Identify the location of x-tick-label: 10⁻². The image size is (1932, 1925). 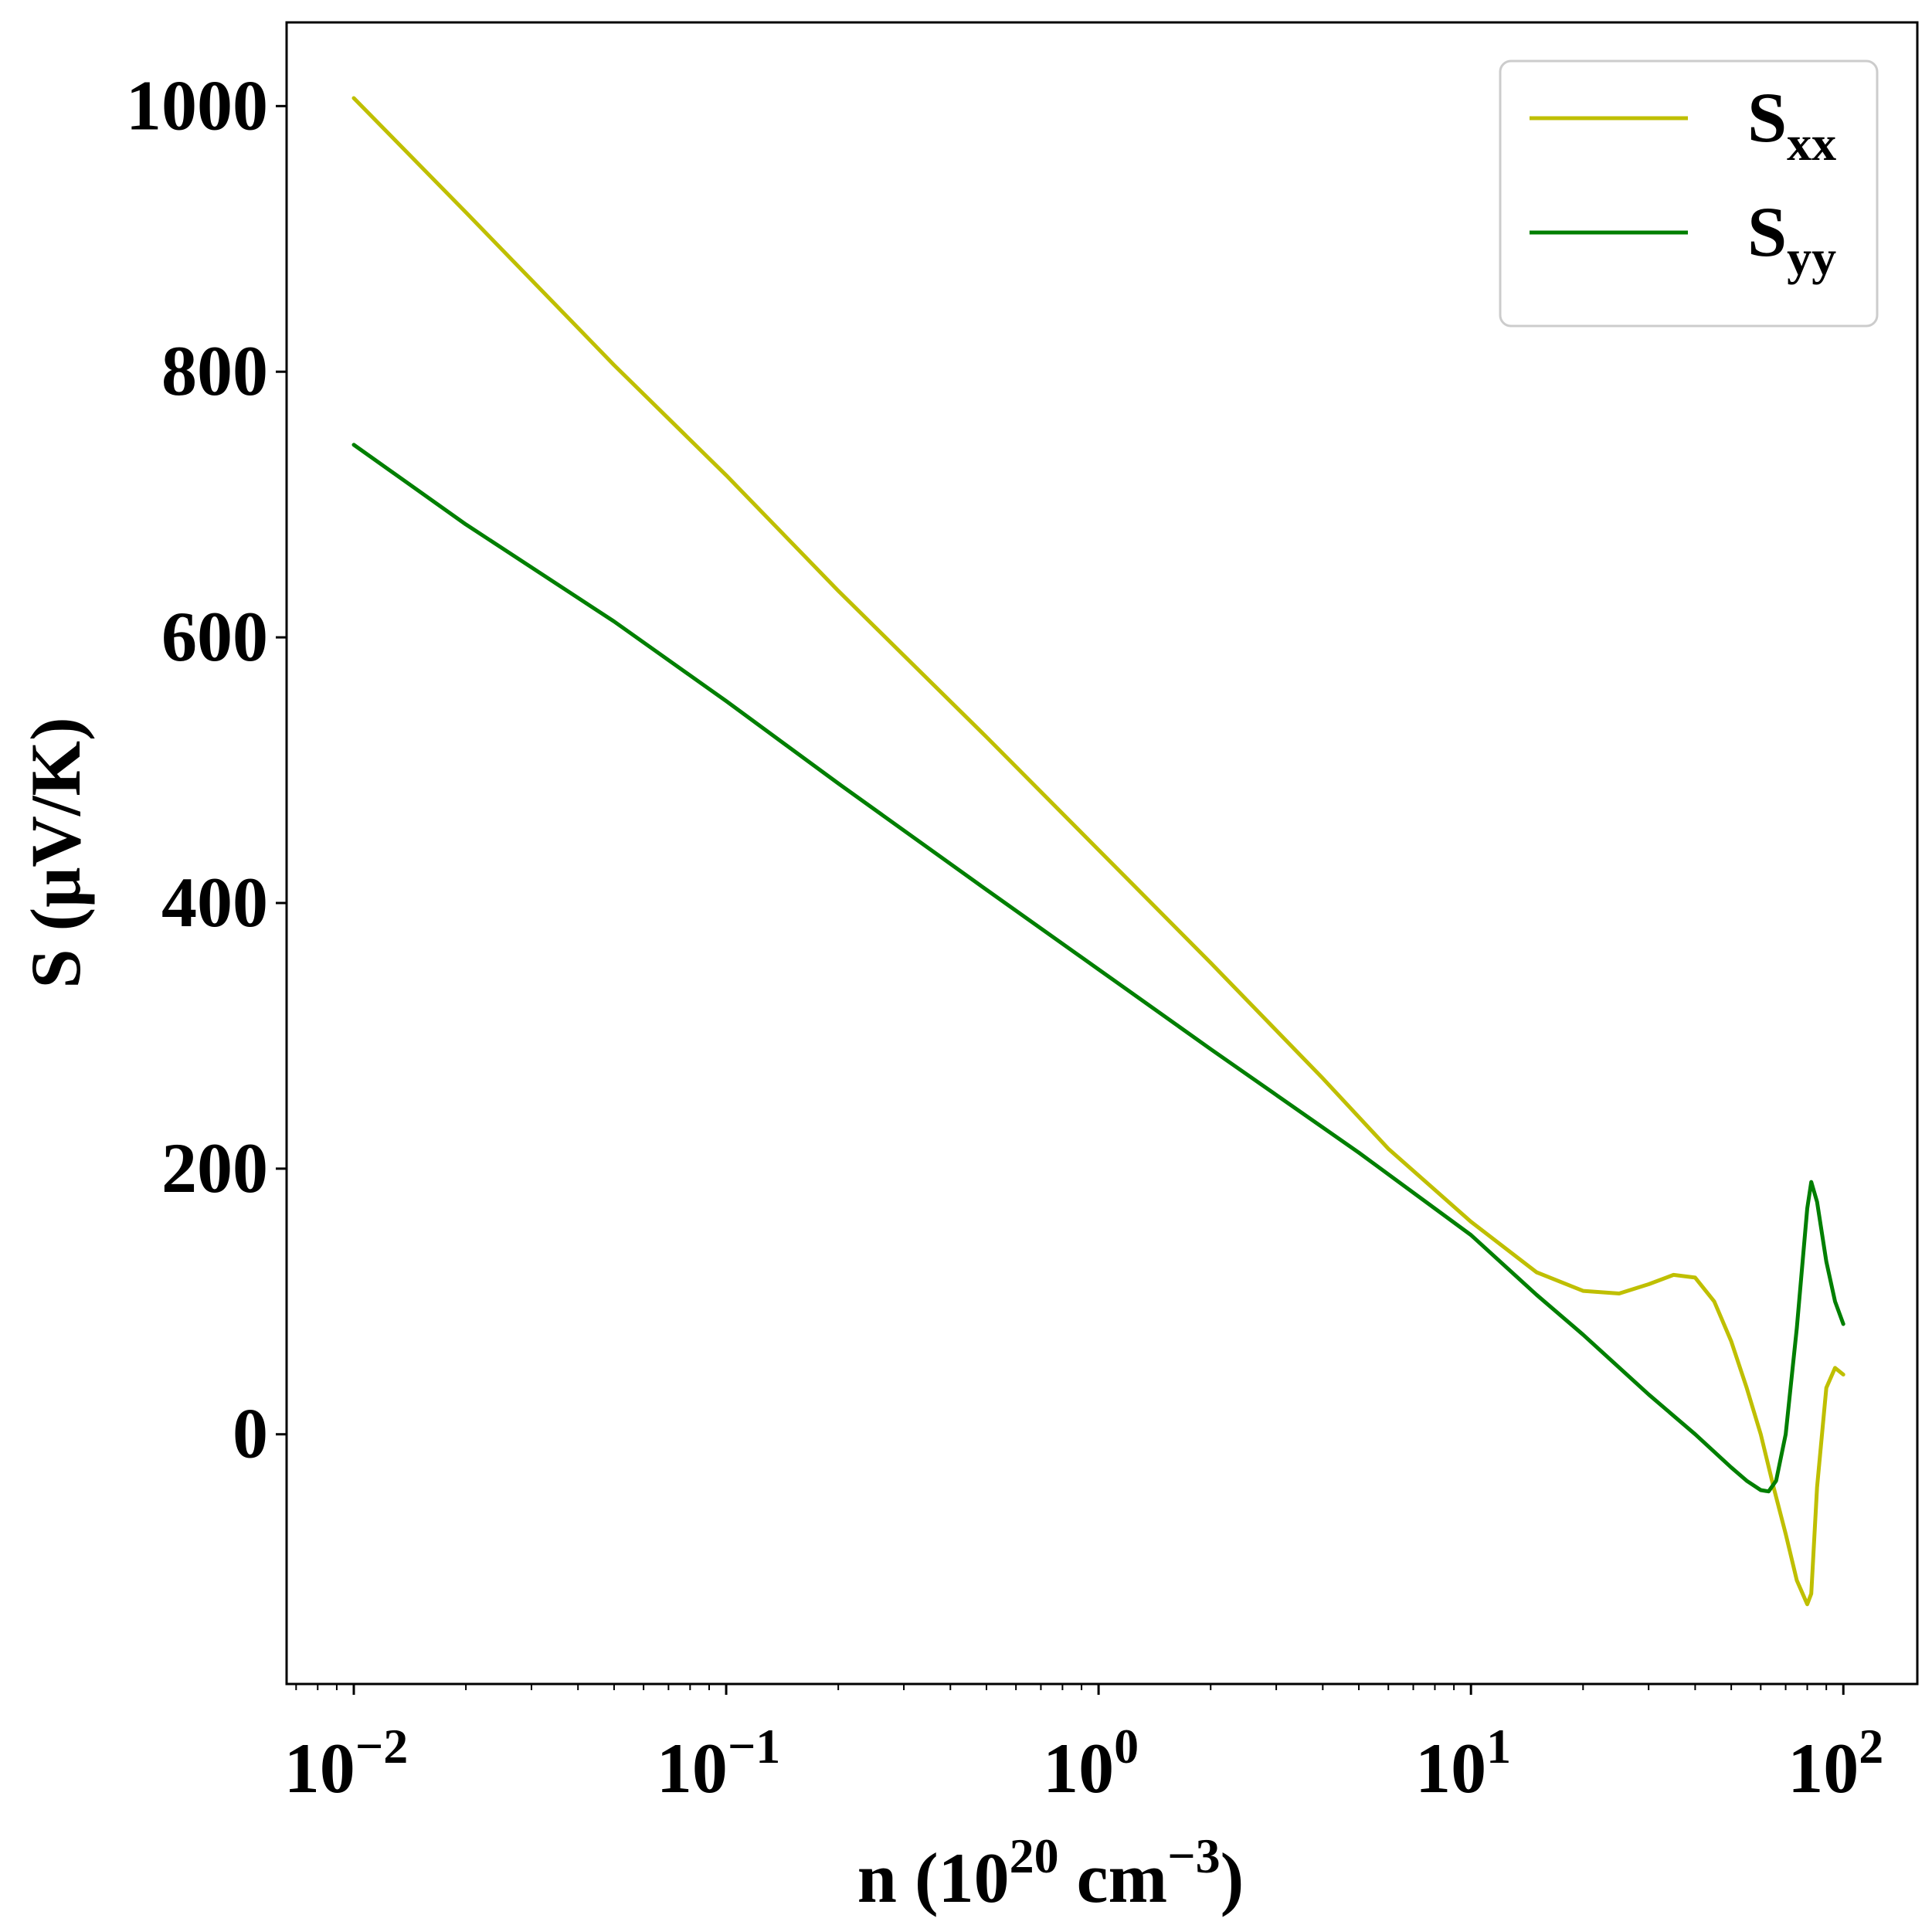
(346, 1763).